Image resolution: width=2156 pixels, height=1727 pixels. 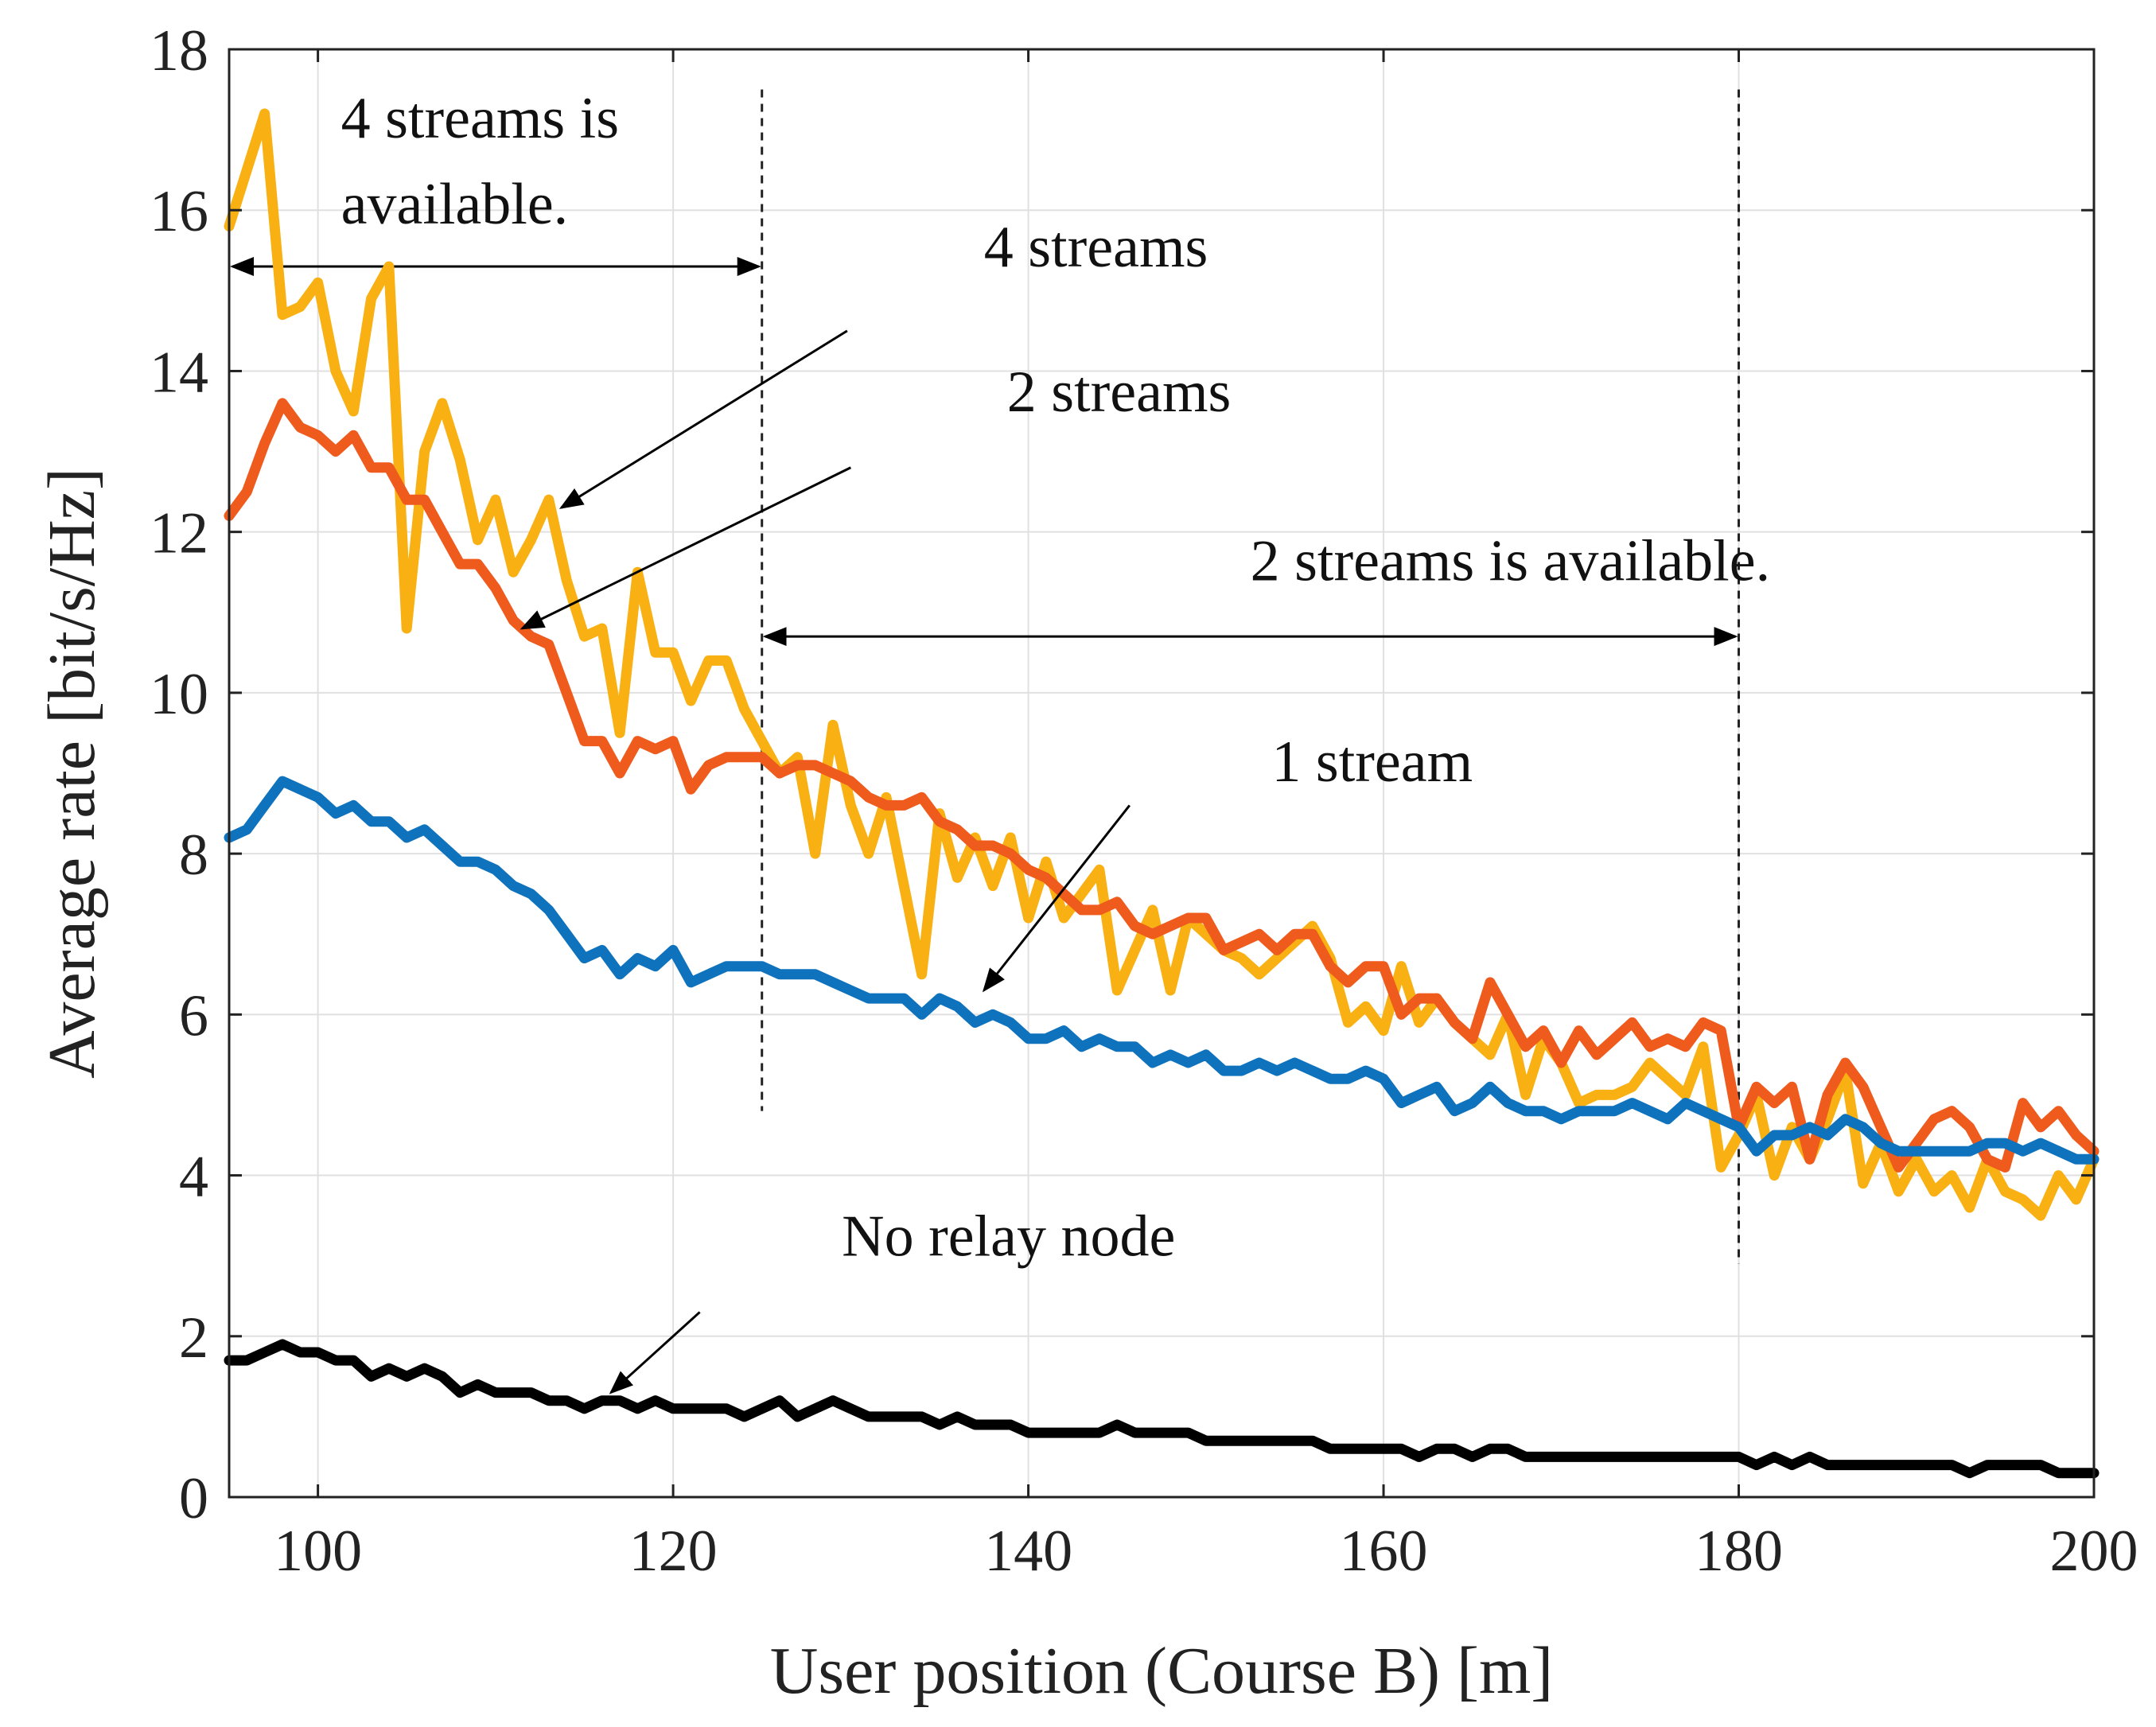 I want to click on y-tick-label: 10, so click(x=179, y=694).